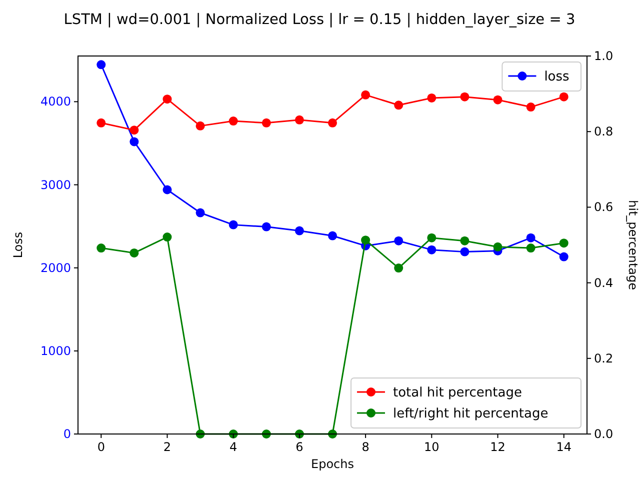  I want to click on y2-tick-label: 0.6, so click(604, 207).